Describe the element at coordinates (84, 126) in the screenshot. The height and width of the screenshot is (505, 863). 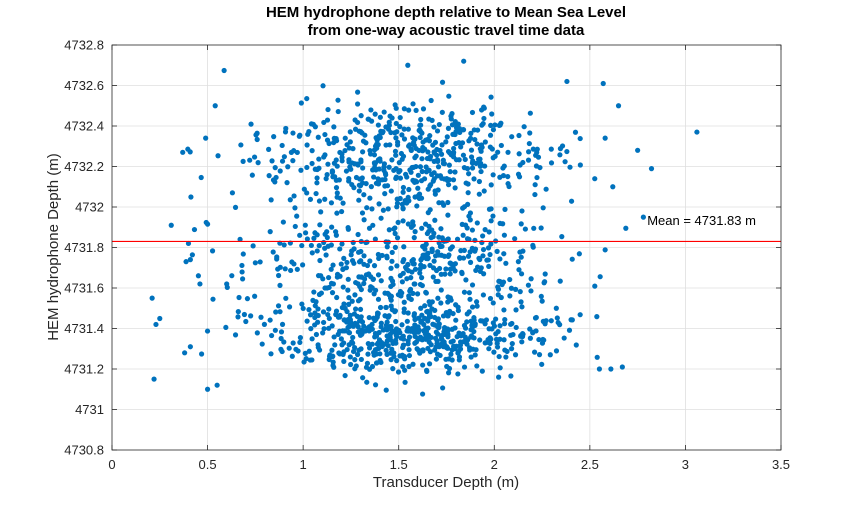
I see `y-tick-label: 4732.4` at that location.